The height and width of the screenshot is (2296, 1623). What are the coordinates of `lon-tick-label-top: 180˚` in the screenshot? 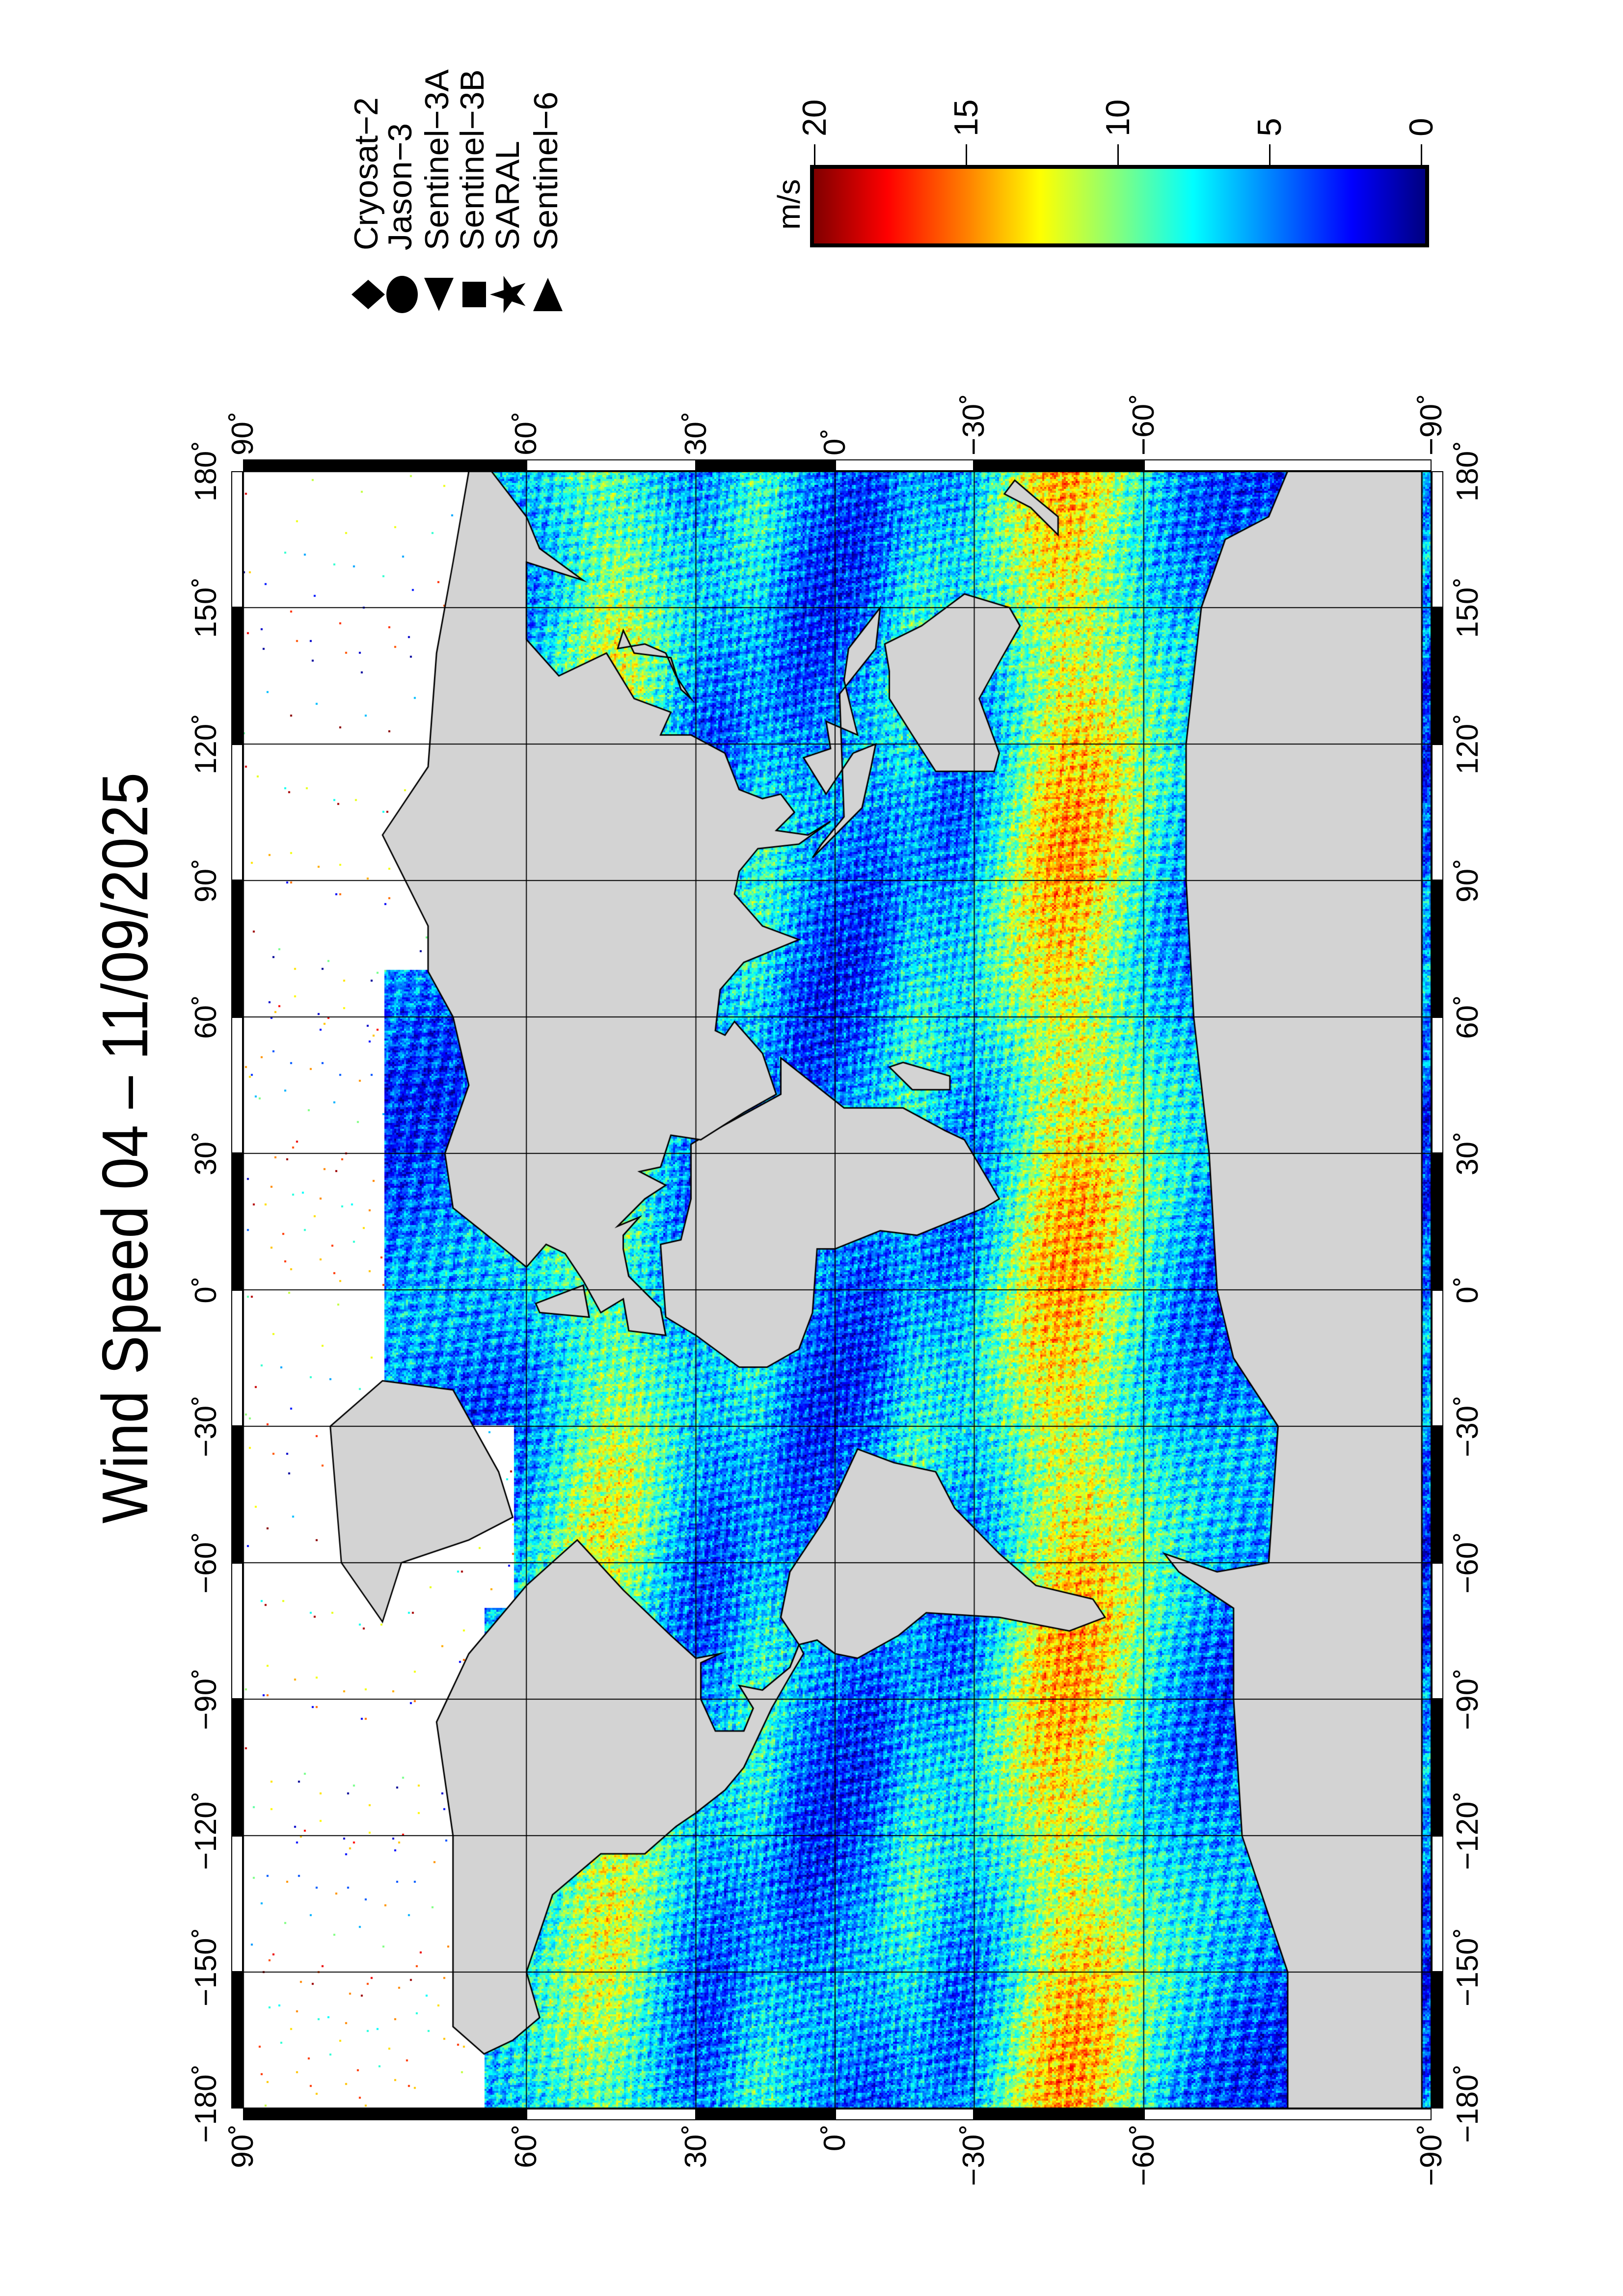 It's located at (206, 471).